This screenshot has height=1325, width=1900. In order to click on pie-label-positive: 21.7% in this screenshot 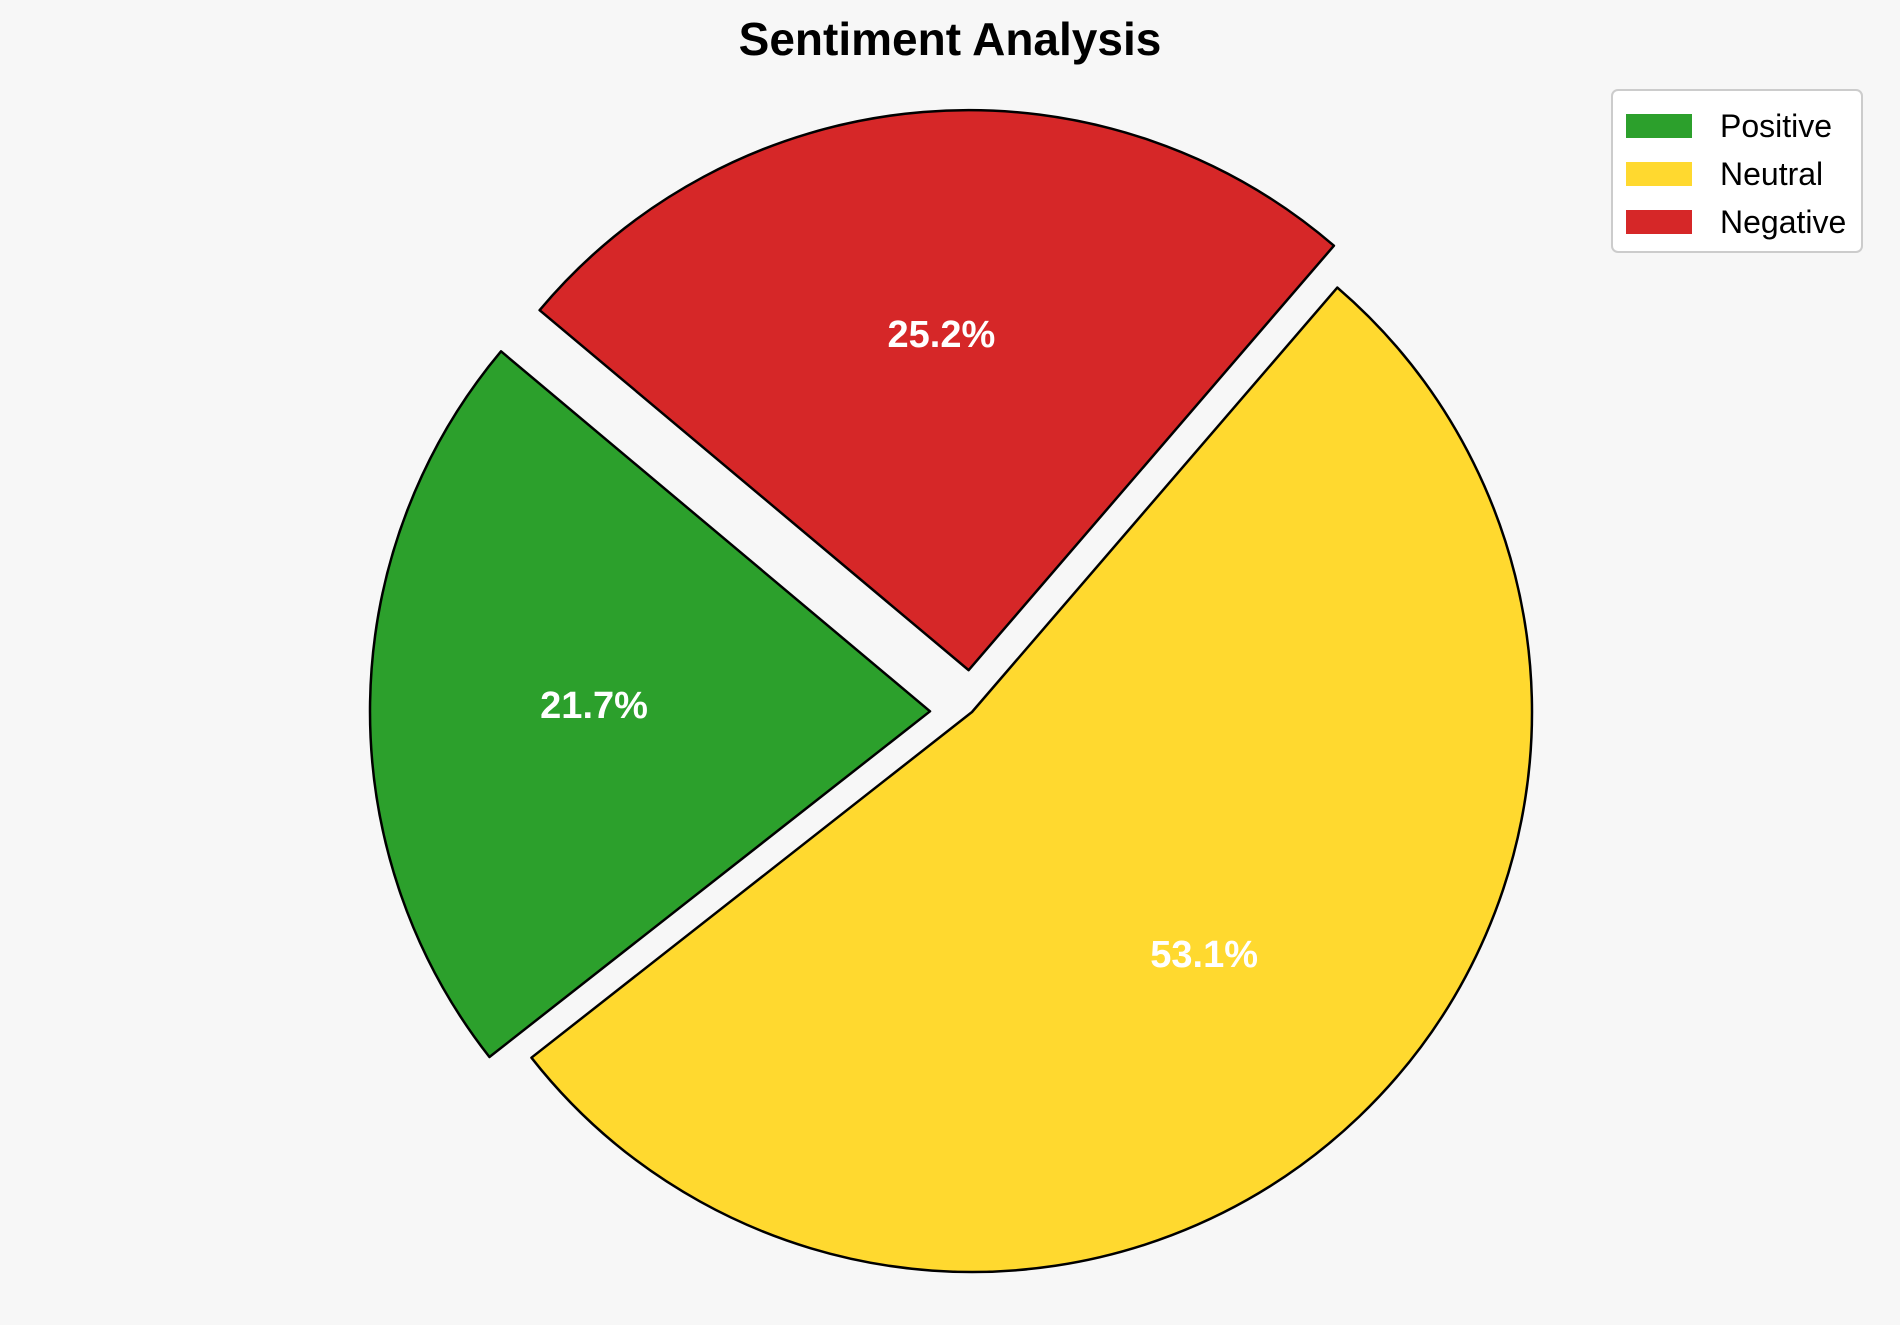, I will do `click(594, 706)`.